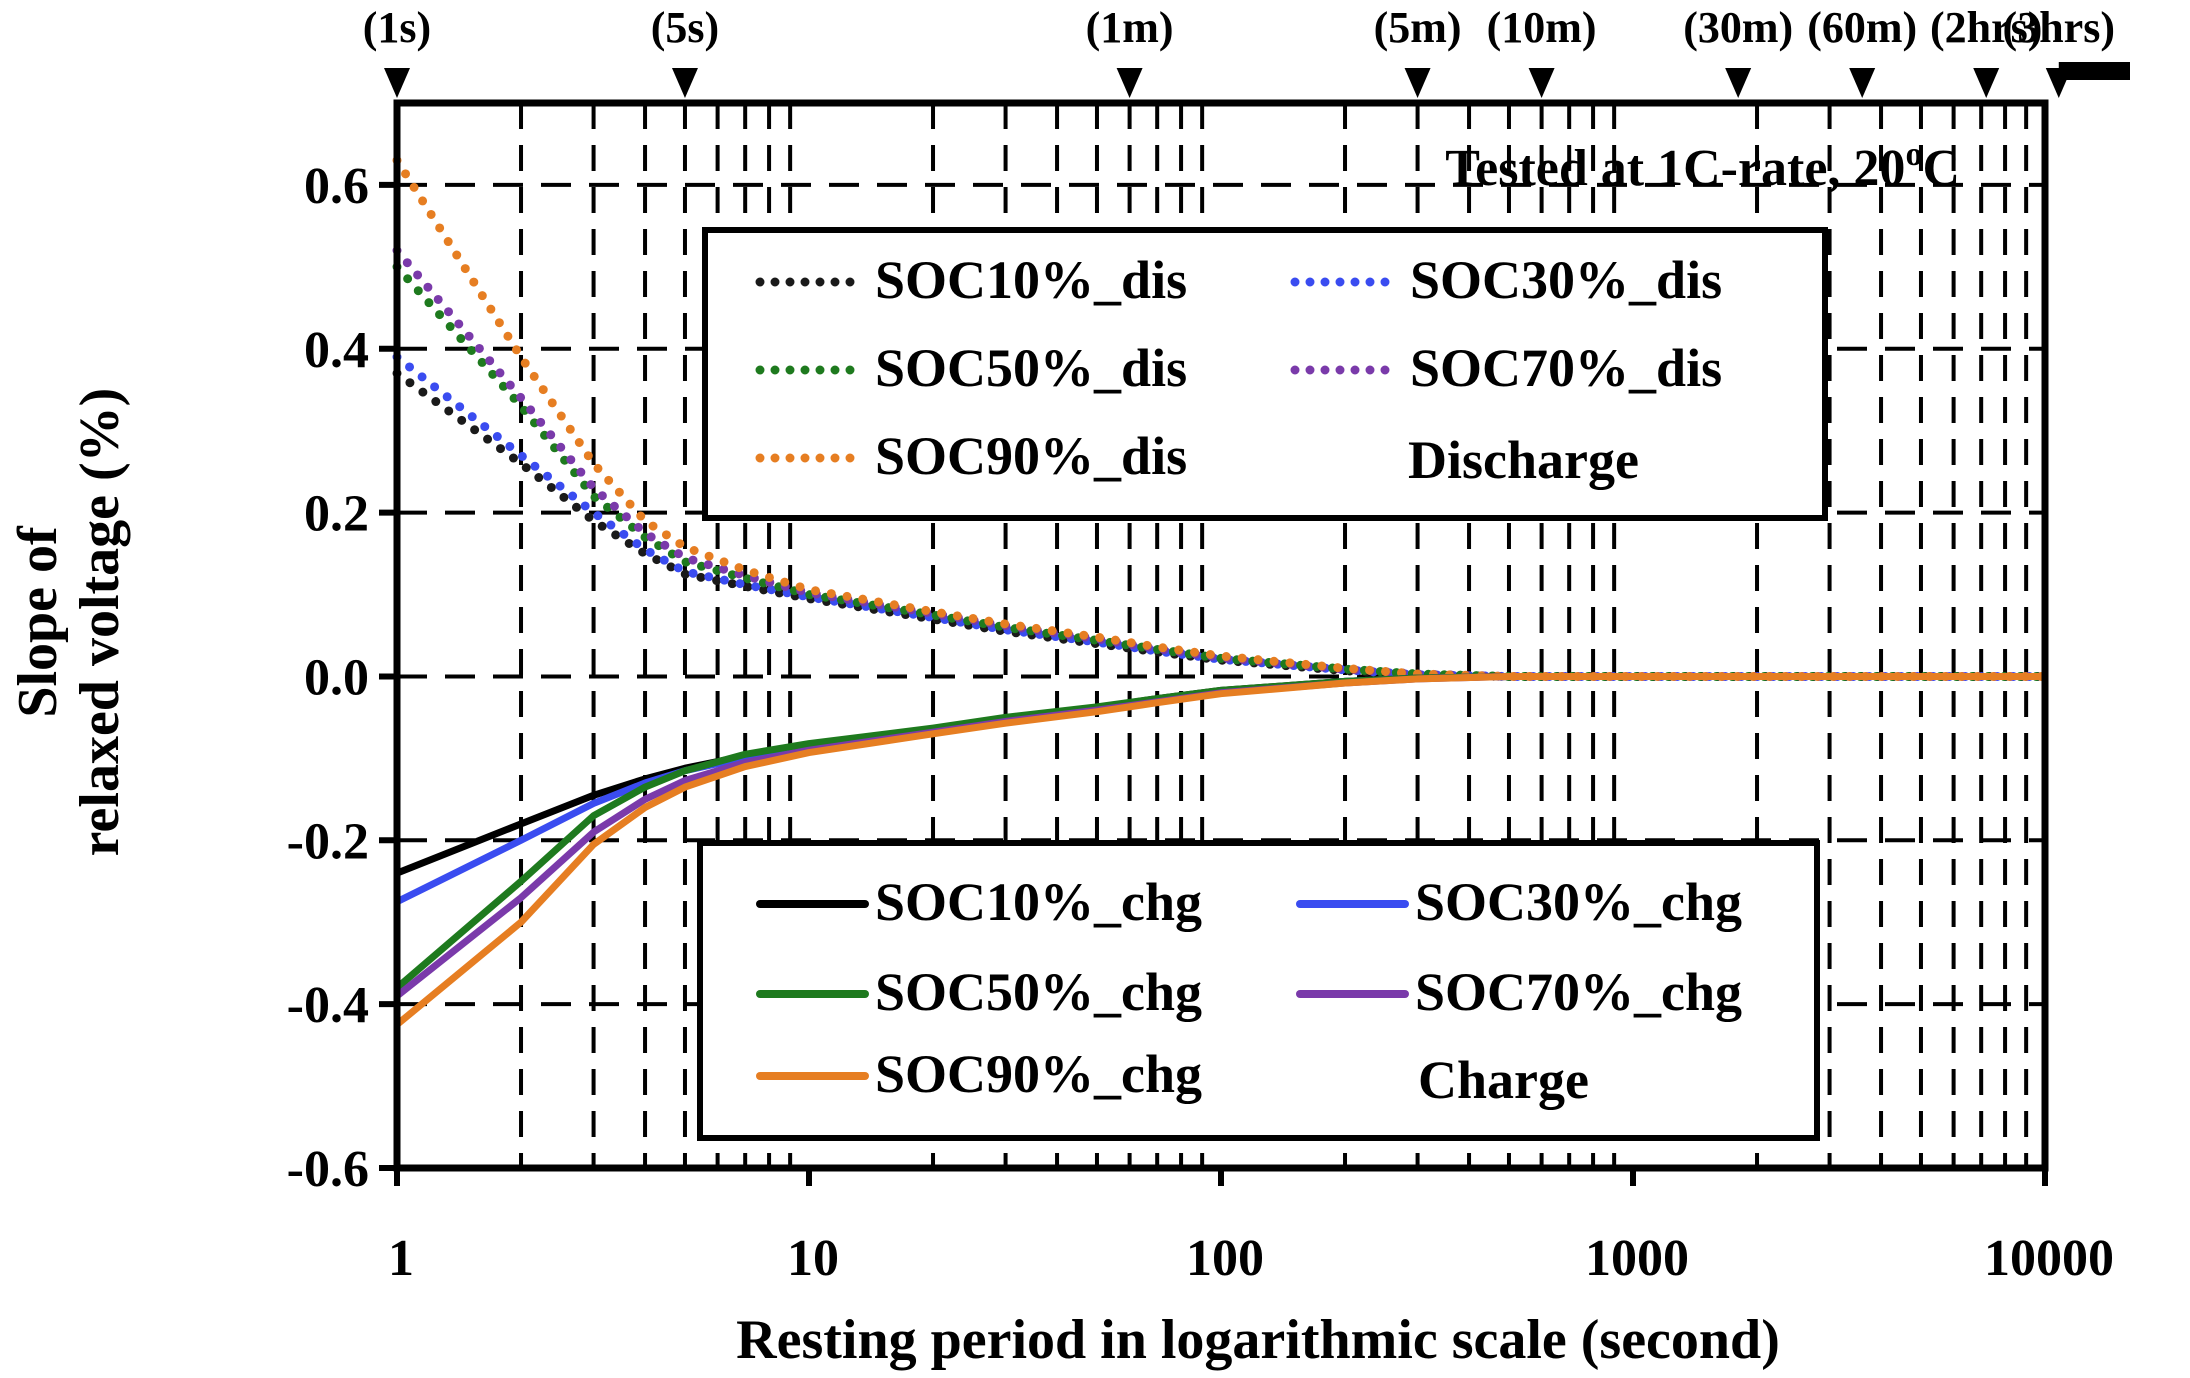 The width and height of the screenshot is (2190, 1378). What do you see at coordinates (336, 350) in the screenshot?
I see `y-tick-label: 0.4` at bounding box center [336, 350].